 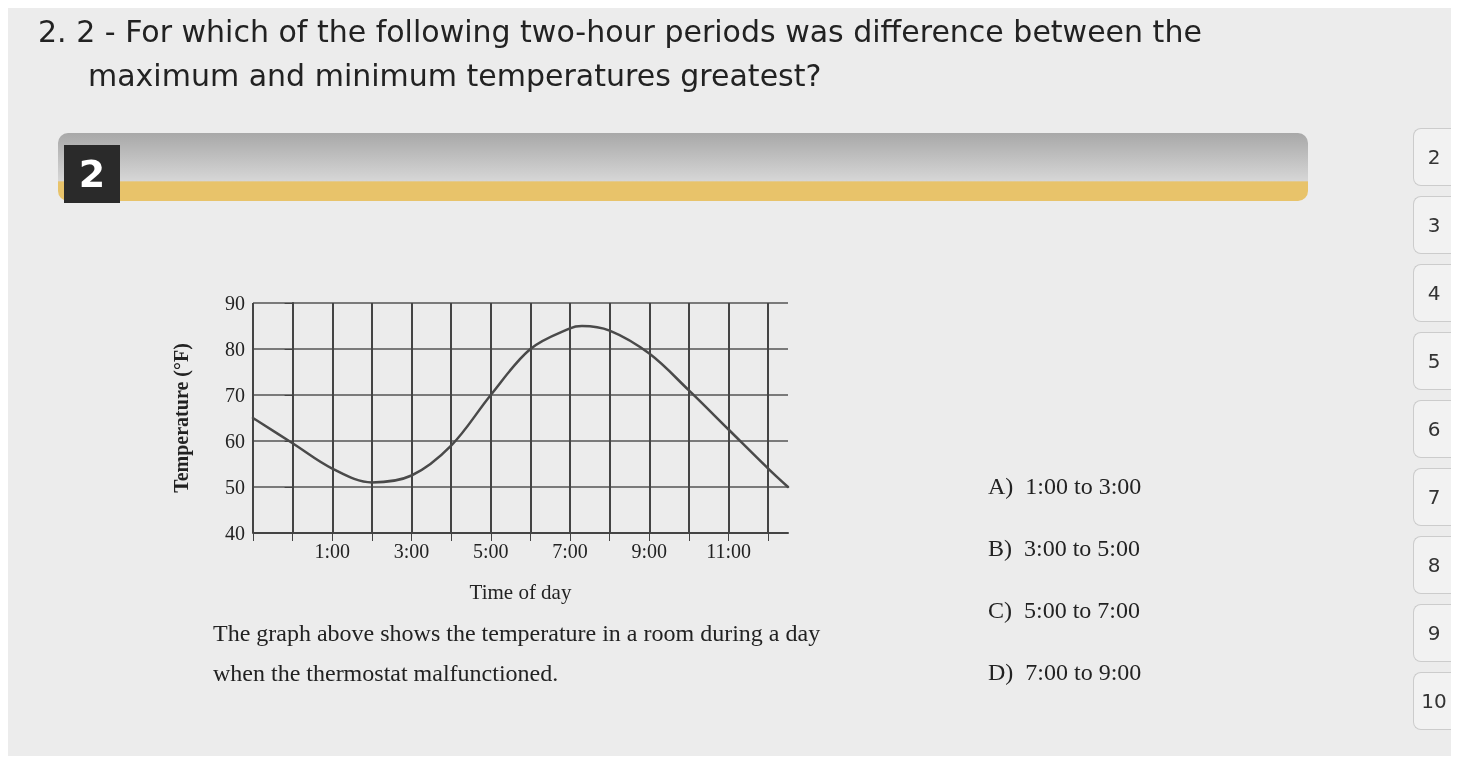 What do you see at coordinates (235, 487) in the screenshot?
I see `y-tick-label: 50` at bounding box center [235, 487].